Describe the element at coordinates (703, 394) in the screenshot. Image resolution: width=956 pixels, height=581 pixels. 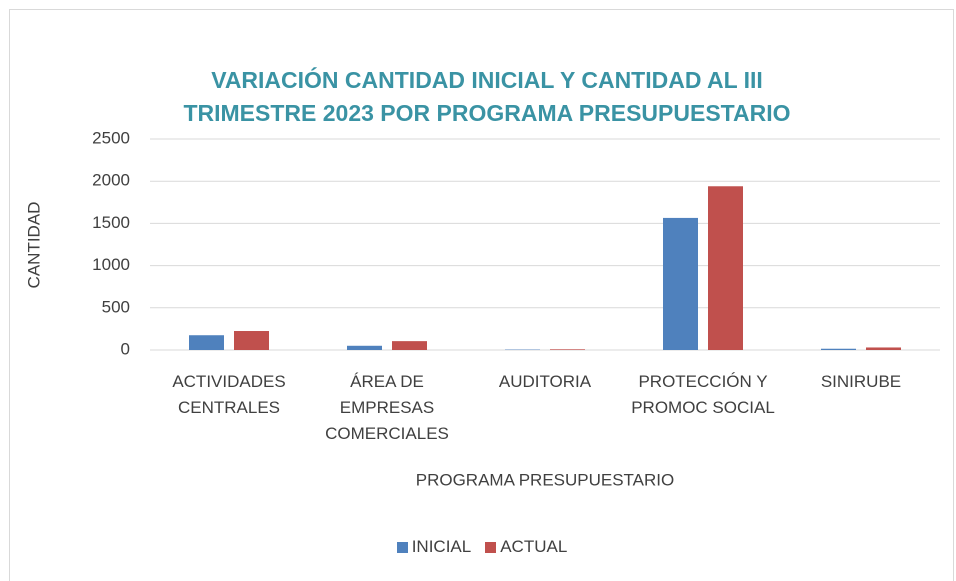
I see `x-tick-label: PROTECCIÓN Y PROMOC SOCIAL` at that location.